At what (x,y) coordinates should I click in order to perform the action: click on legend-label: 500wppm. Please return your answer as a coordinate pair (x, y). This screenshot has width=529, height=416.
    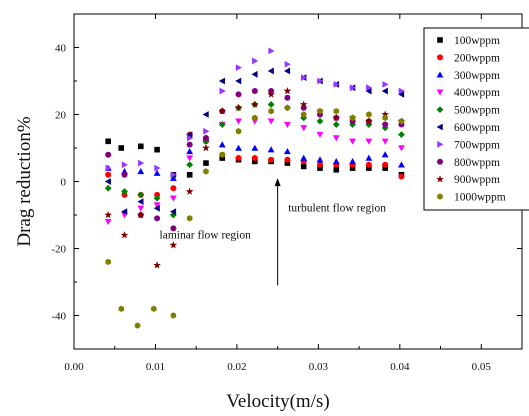
    Looking at the image, I should click on (477, 111).